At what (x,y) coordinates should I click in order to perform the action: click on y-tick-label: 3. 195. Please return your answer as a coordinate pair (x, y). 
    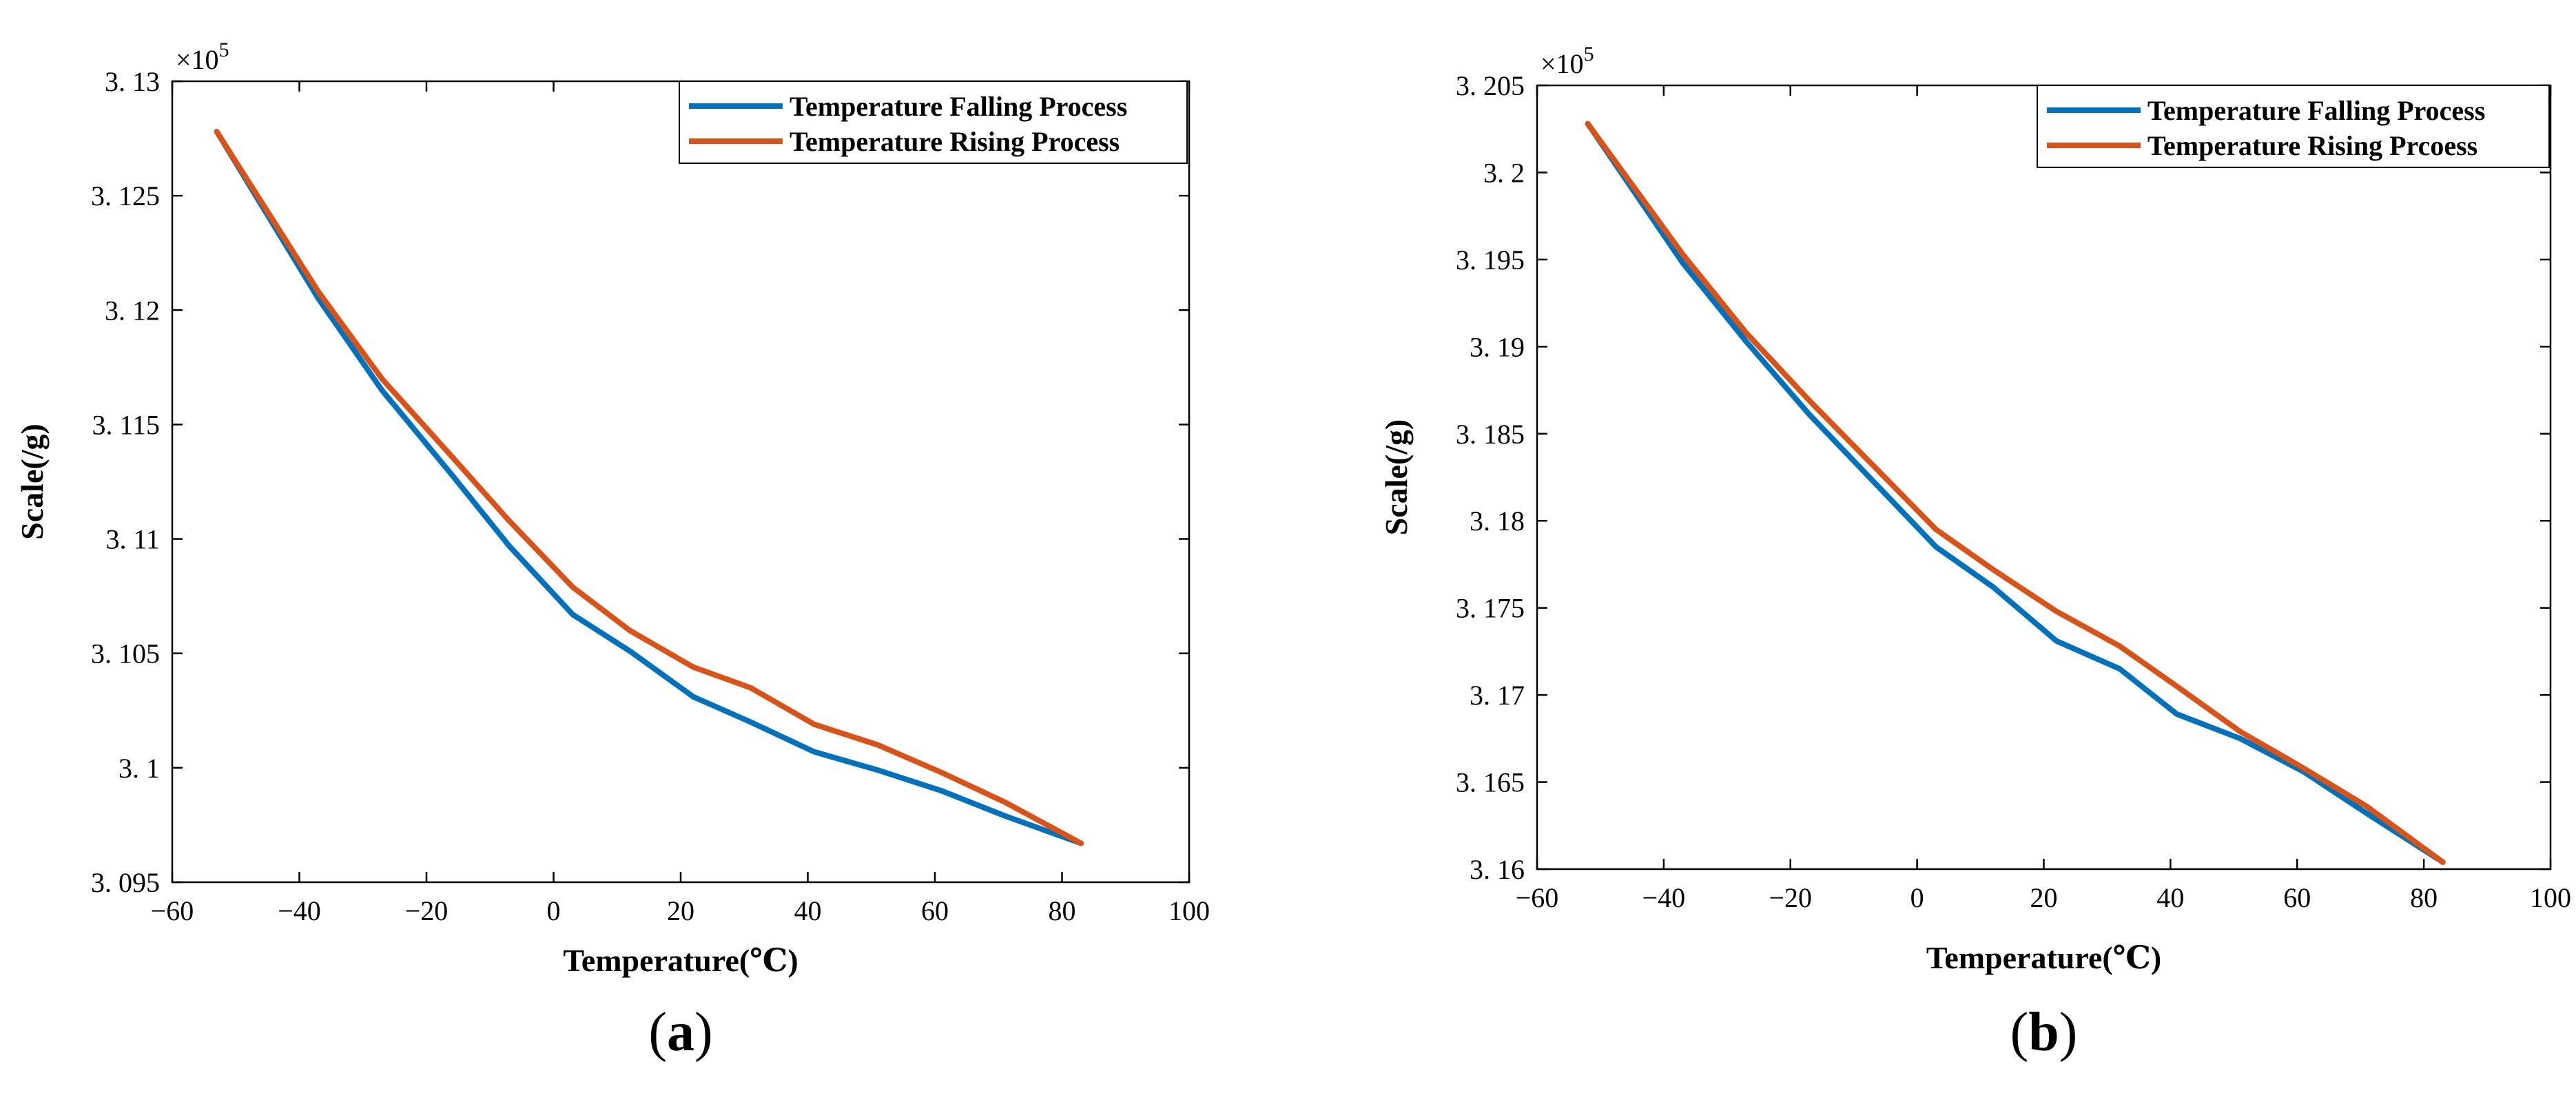
    Looking at the image, I should click on (1490, 259).